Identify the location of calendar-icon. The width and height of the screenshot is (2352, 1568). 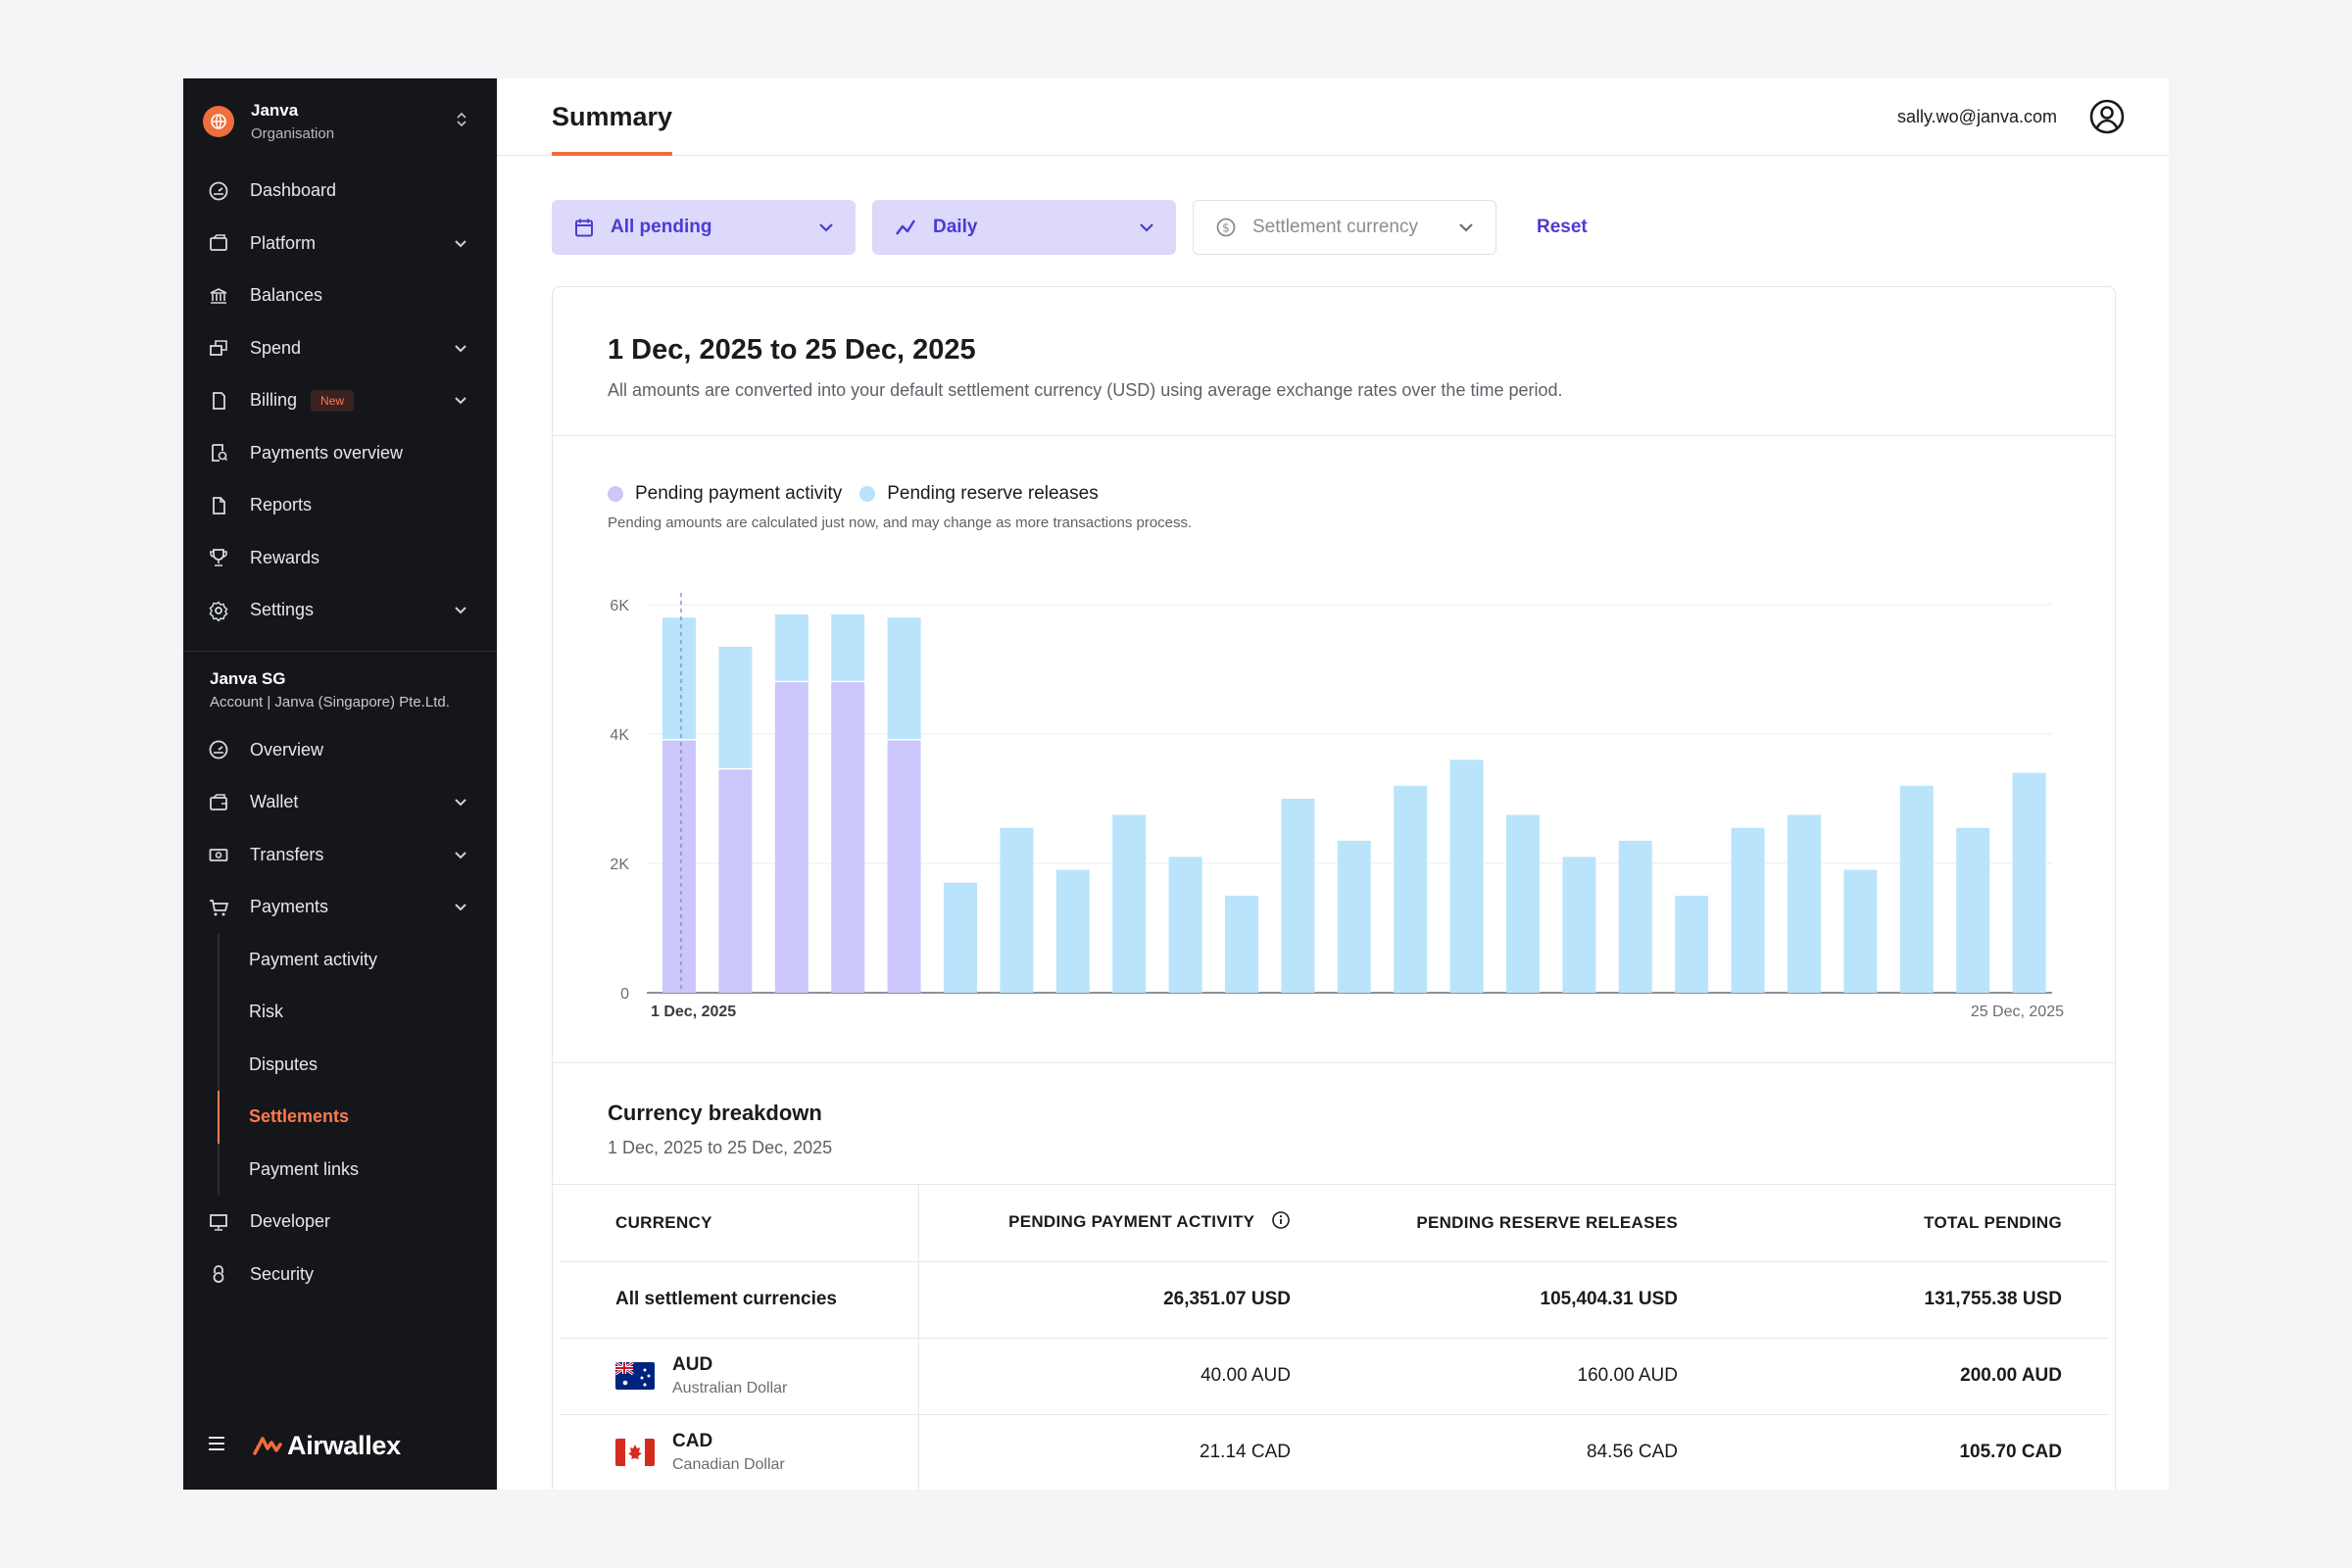
(584, 227).